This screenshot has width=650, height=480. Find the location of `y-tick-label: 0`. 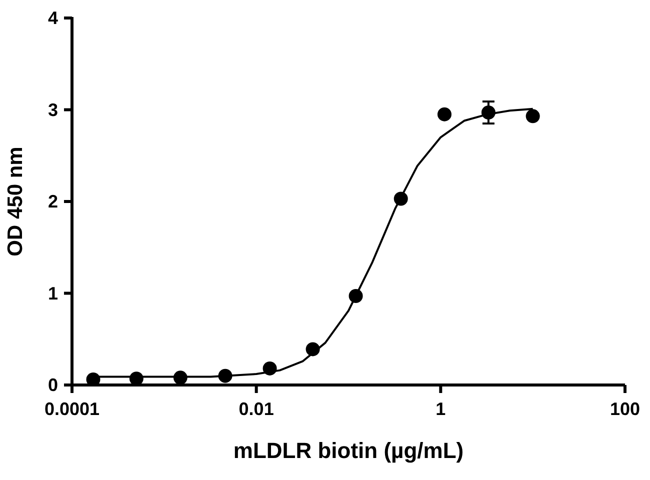

y-tick-label: 0 is located at coordinates (53, 385).